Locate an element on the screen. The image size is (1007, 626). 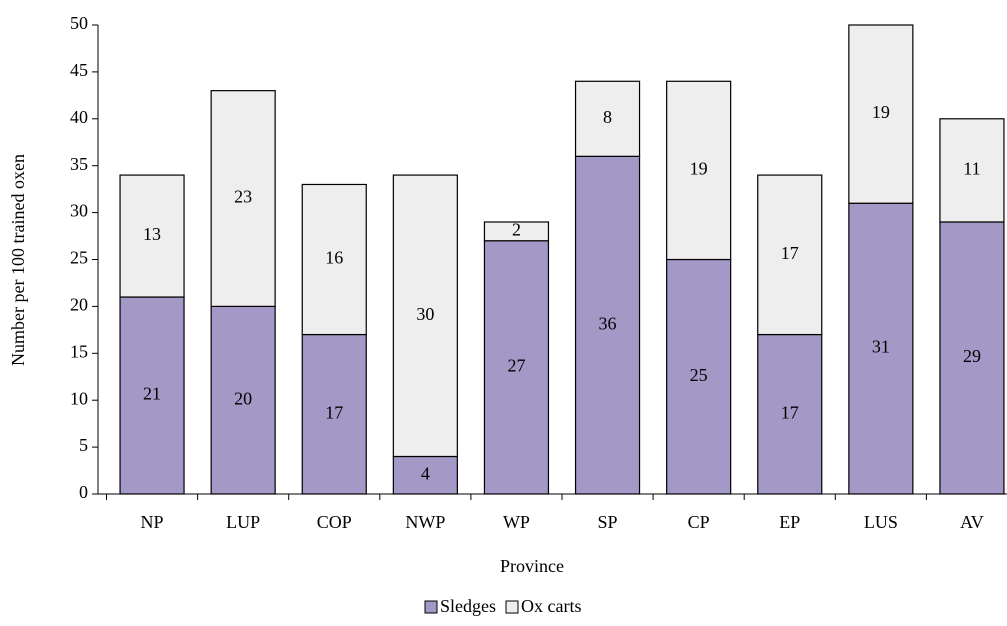
data-label: 11 is located at coordinates (971, 169).